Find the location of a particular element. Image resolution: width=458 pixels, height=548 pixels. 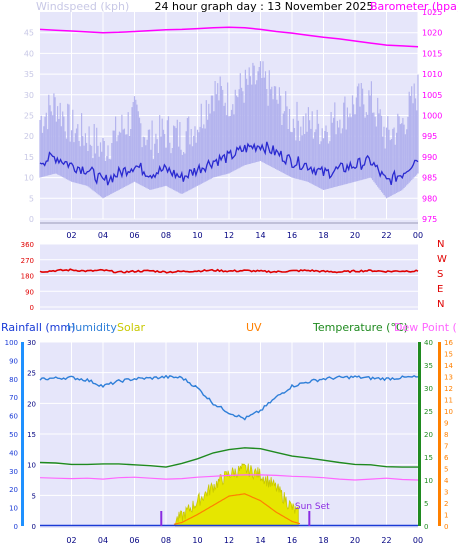

temperature-tick-30: 30 is located at coordinates (428, 389).